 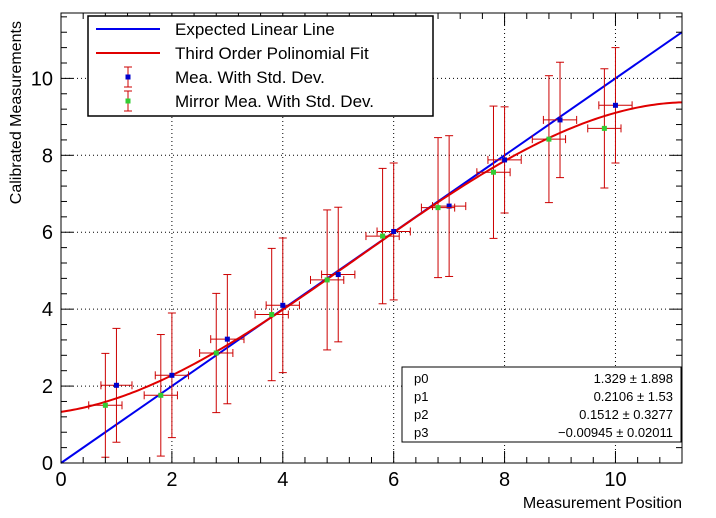 I want to click on fit-parameter-row: p1 0.2106 ± 1.53, so click(x=543, y=396).